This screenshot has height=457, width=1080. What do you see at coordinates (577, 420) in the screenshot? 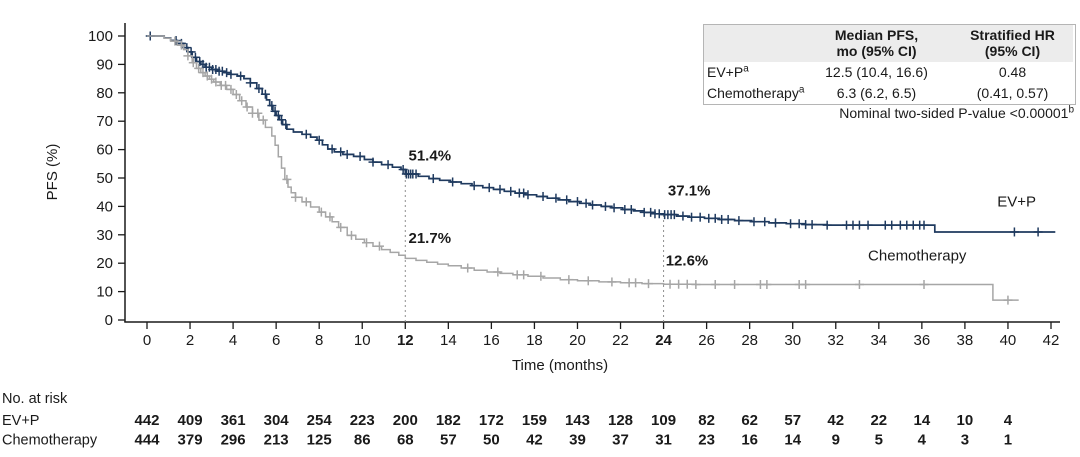
I see `at-risk-value-ev-p: 143` at bounding box center [577, 420].